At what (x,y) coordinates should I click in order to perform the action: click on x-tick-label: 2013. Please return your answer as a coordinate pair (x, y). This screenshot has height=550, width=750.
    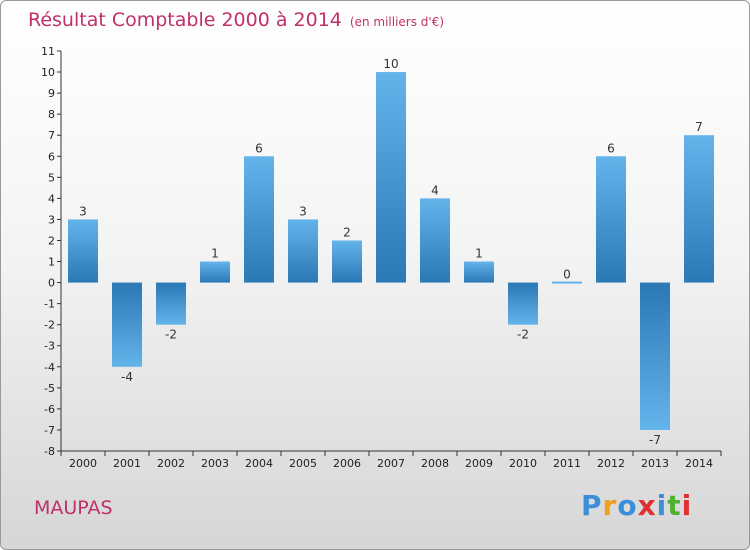
    Looking at the image, I should click on (655, 463).